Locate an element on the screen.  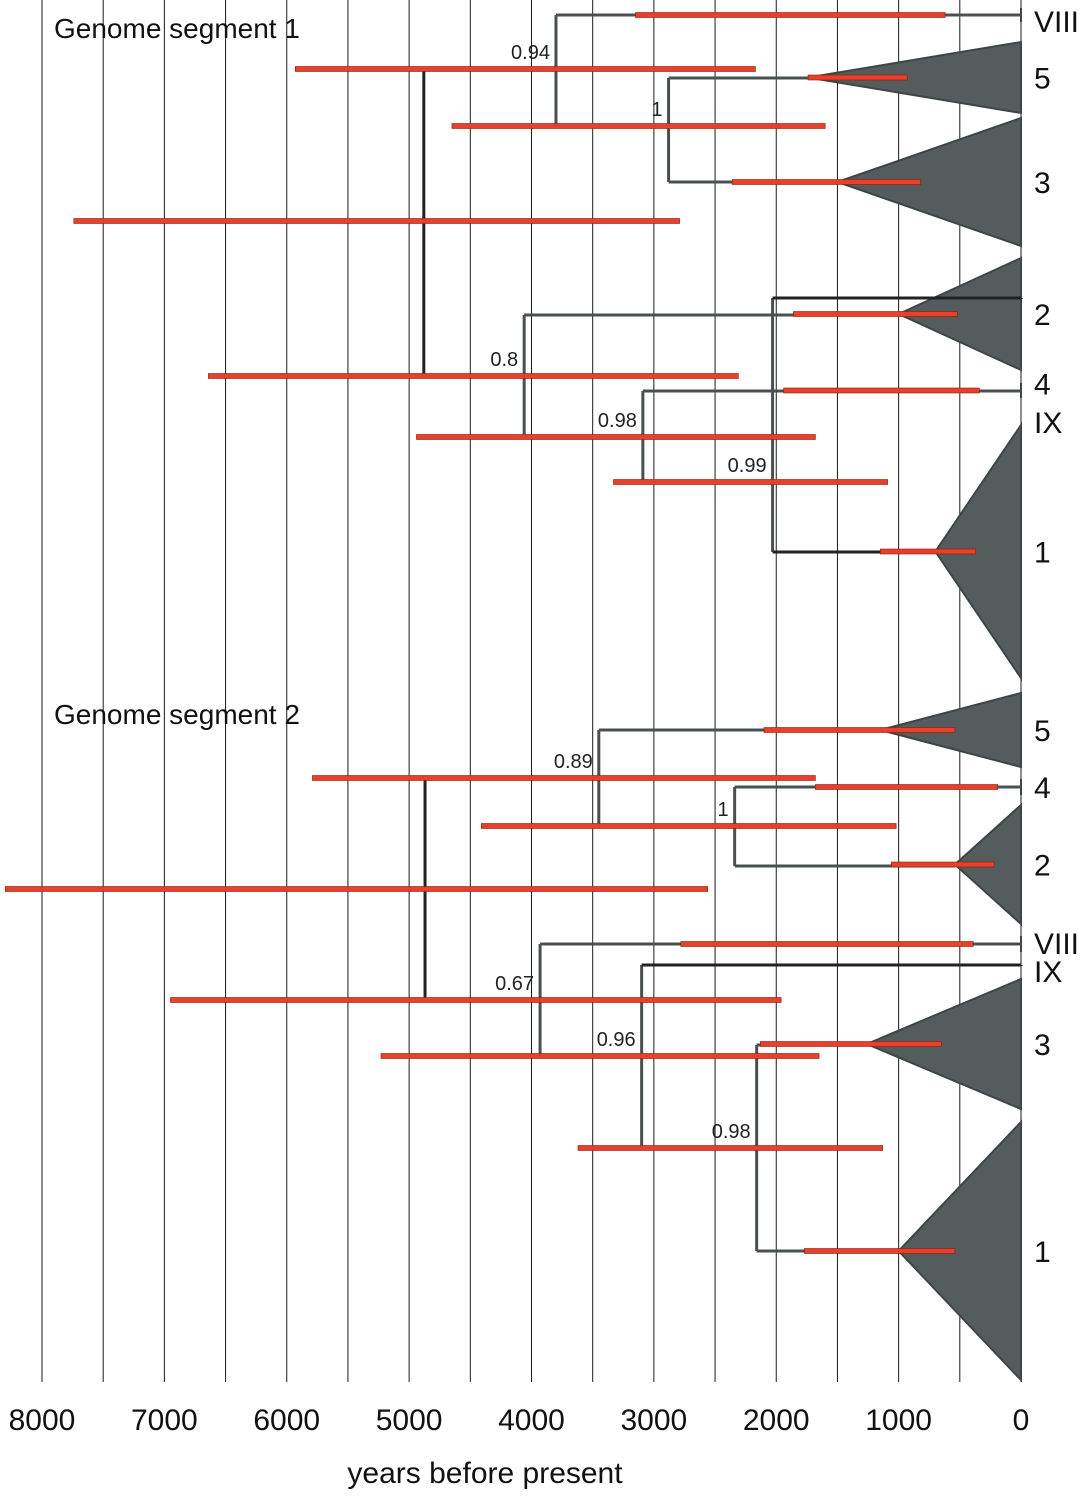
posterior-label: 0.99 is located at coordinates (747, 466).